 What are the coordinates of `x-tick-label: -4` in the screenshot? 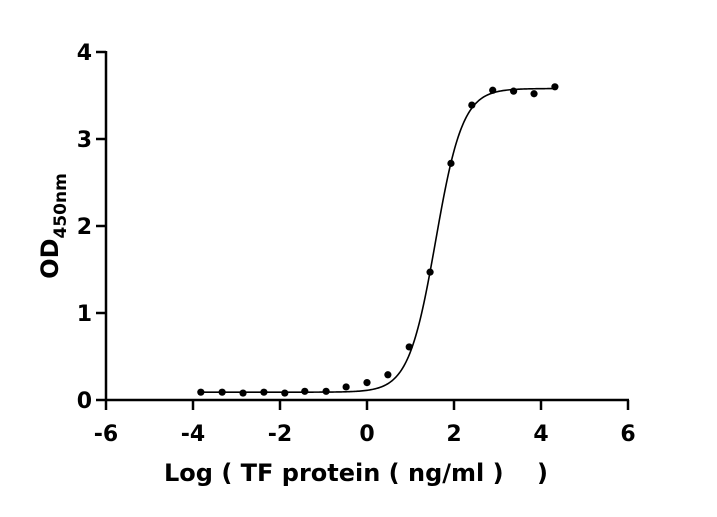 It's located at (193, 434).